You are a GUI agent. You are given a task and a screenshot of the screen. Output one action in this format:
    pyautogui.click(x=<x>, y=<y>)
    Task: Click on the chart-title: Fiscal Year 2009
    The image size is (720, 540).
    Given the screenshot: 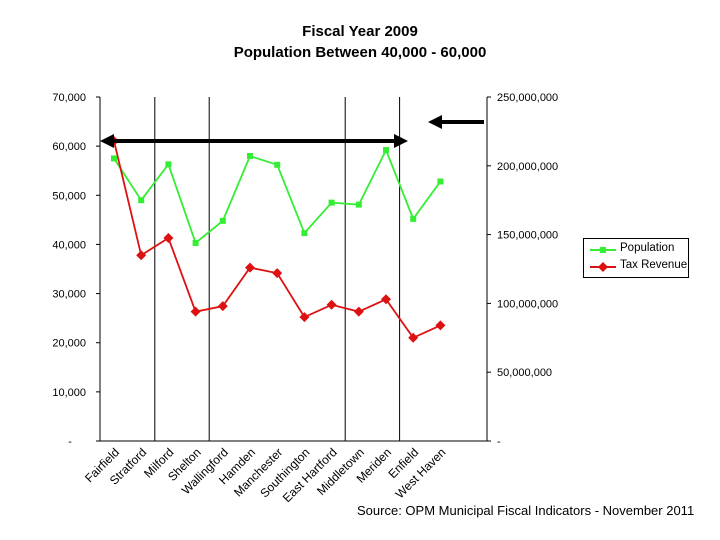 What is the action you would take?
    pyautogui.click(x=360, y=31)
    